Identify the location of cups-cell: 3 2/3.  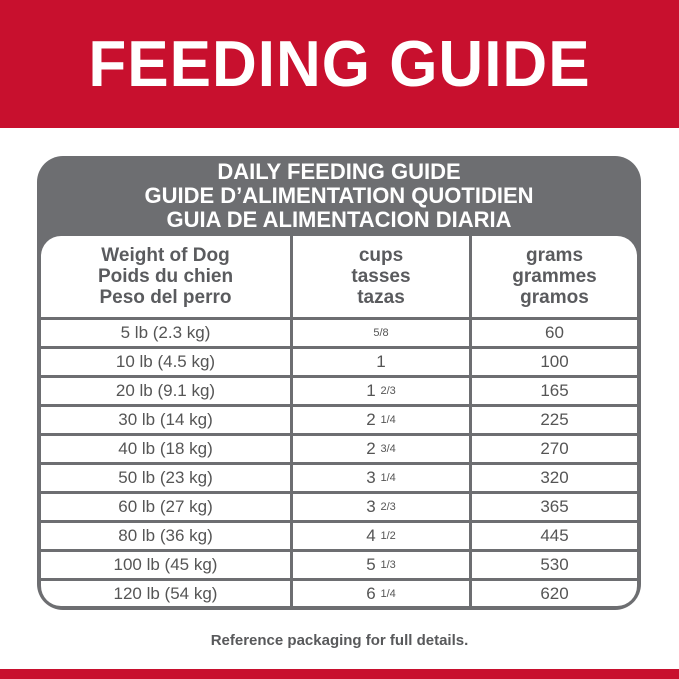
(381, 507).